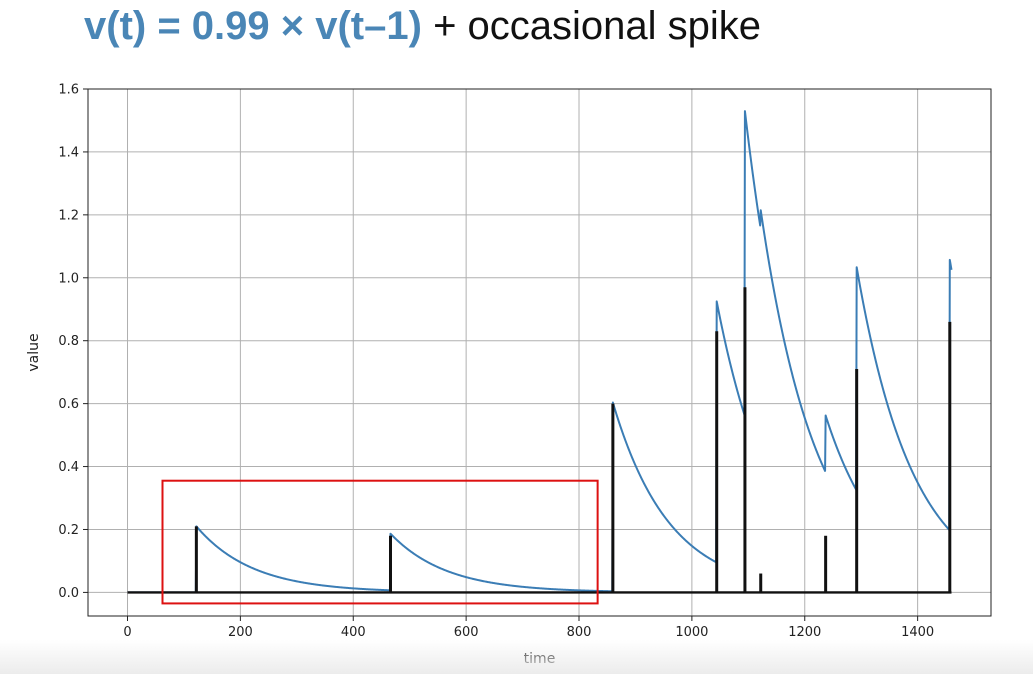  I want to click on x-tick-label: 1400, so click(917, 632).